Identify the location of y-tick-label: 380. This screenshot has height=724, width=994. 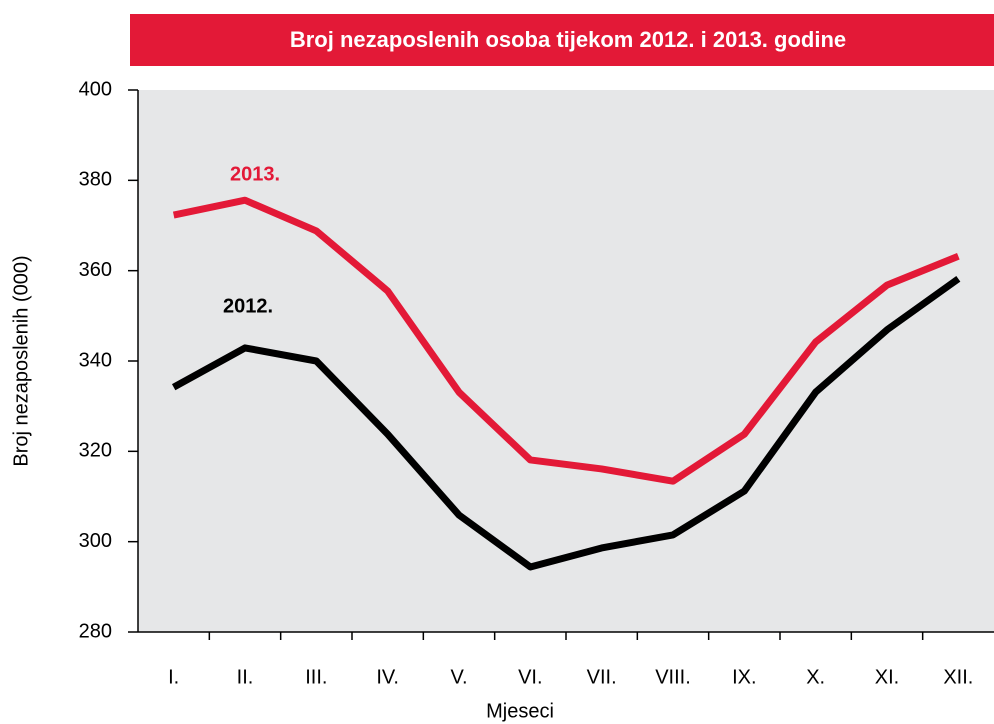
(95, 180).